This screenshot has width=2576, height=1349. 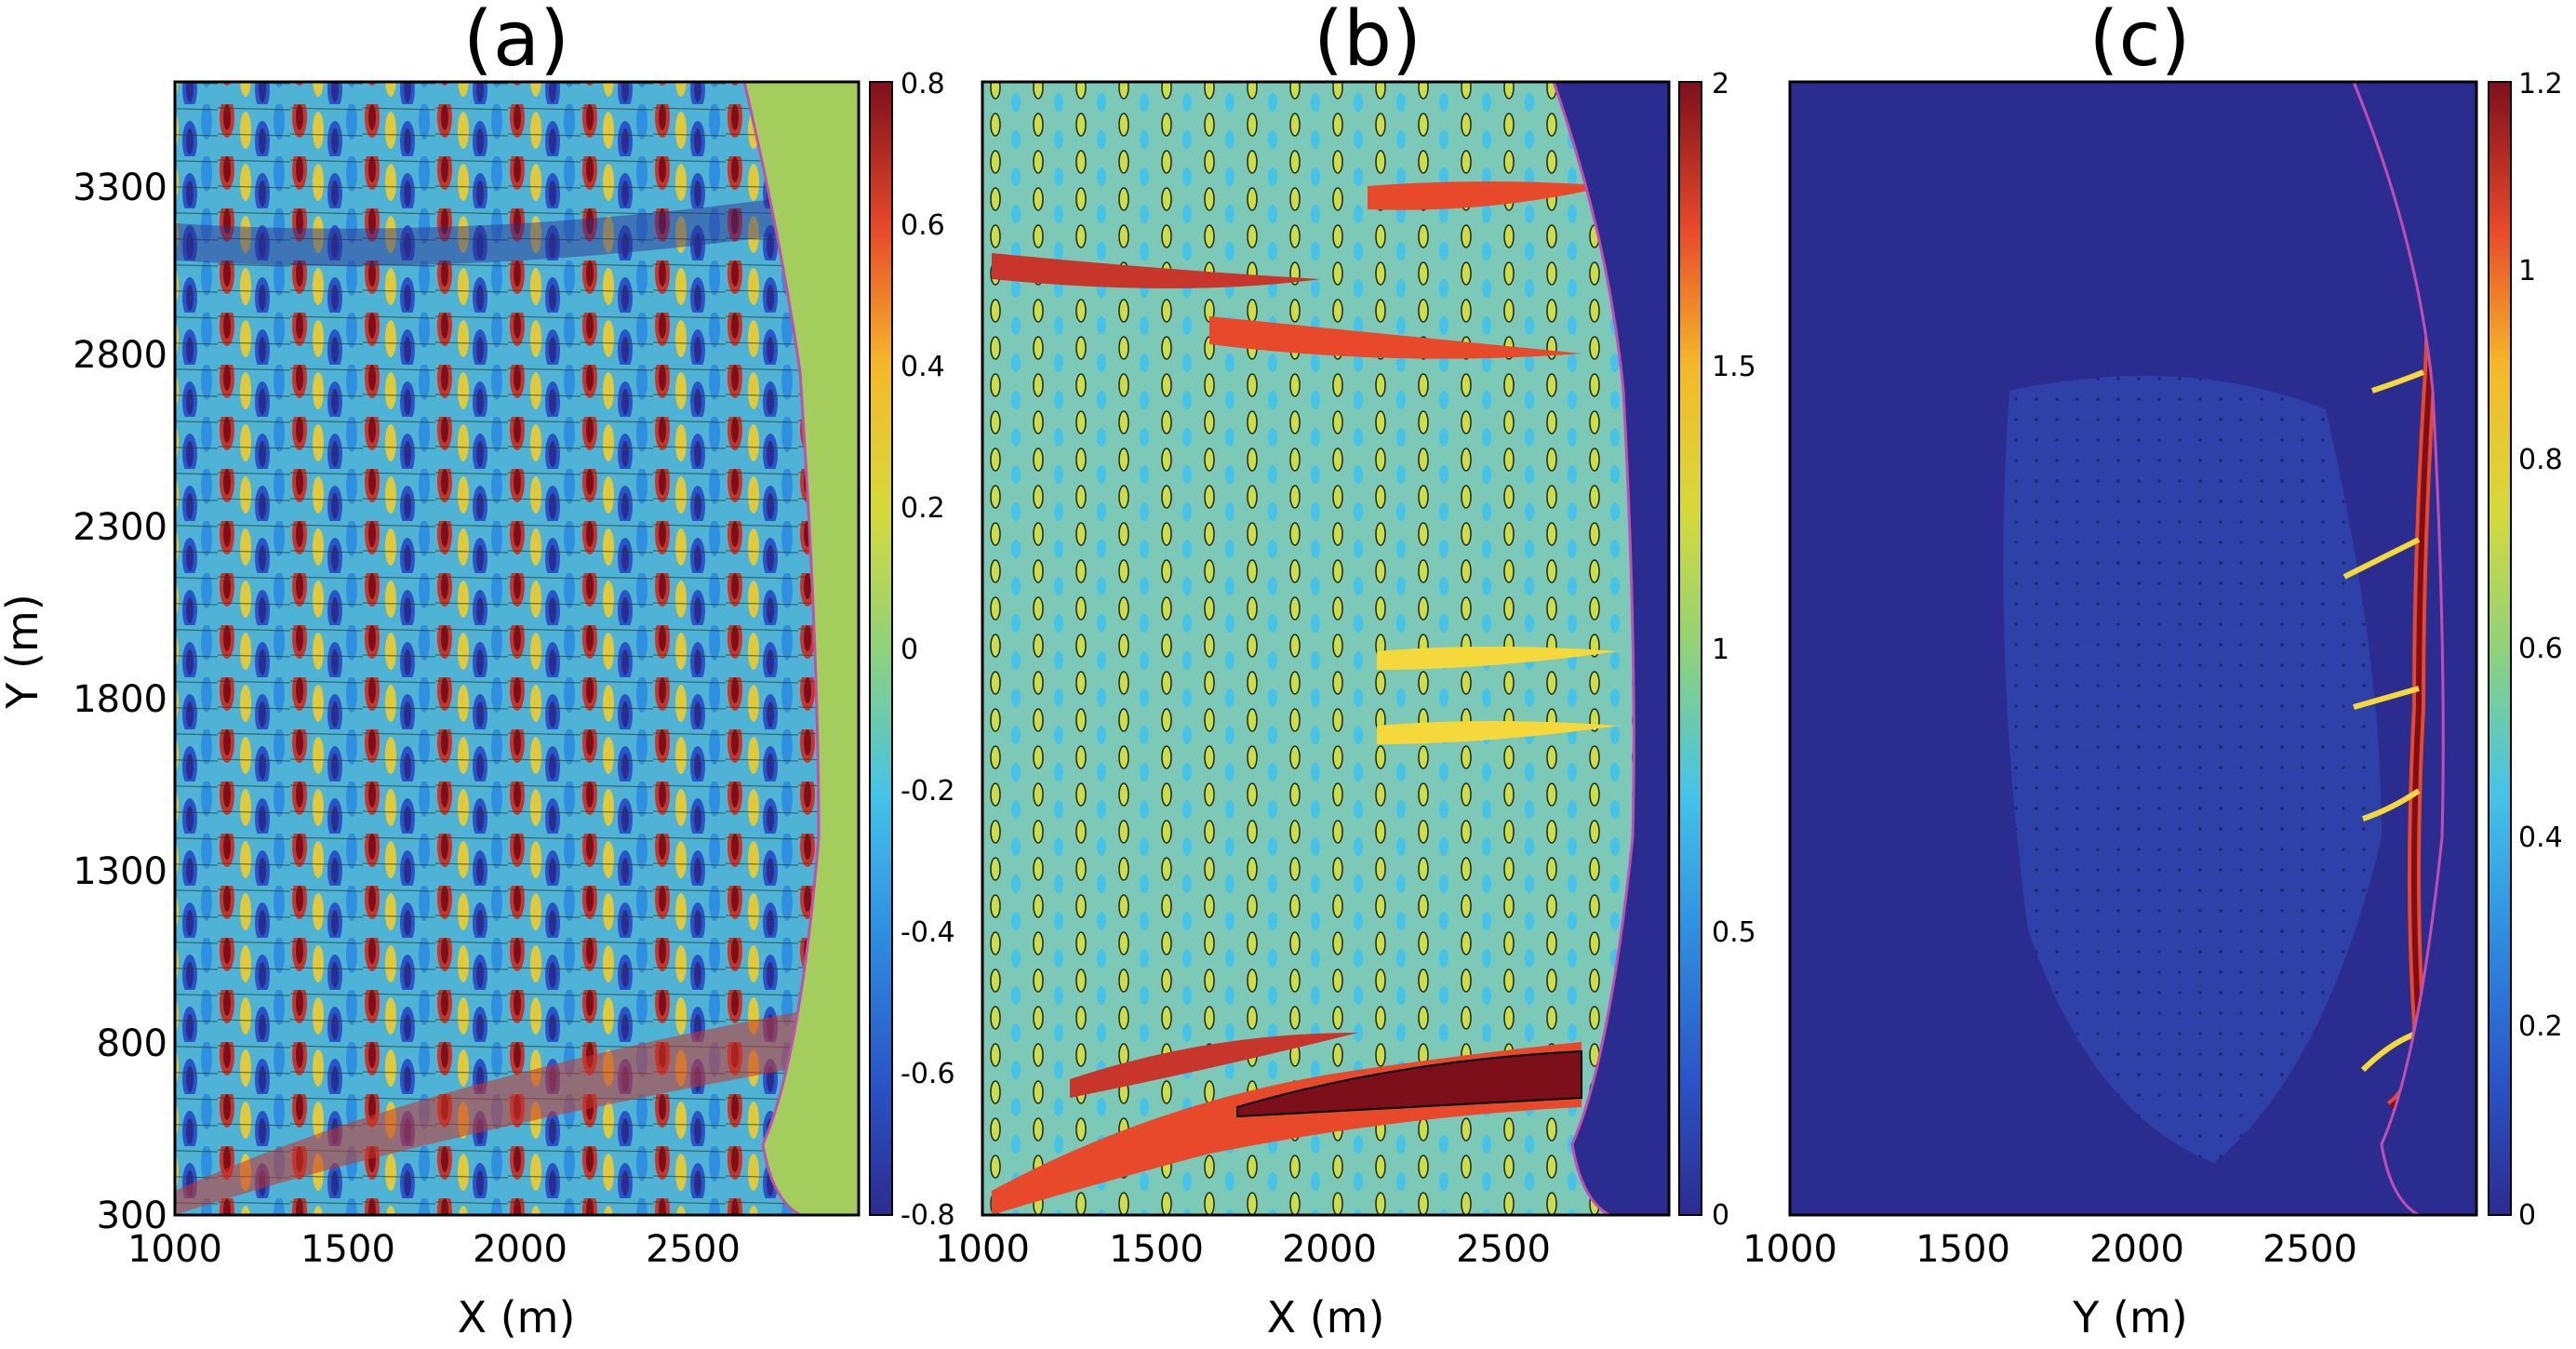 I want to click on y-tick-label: 800, so click(x=132, y=1043).